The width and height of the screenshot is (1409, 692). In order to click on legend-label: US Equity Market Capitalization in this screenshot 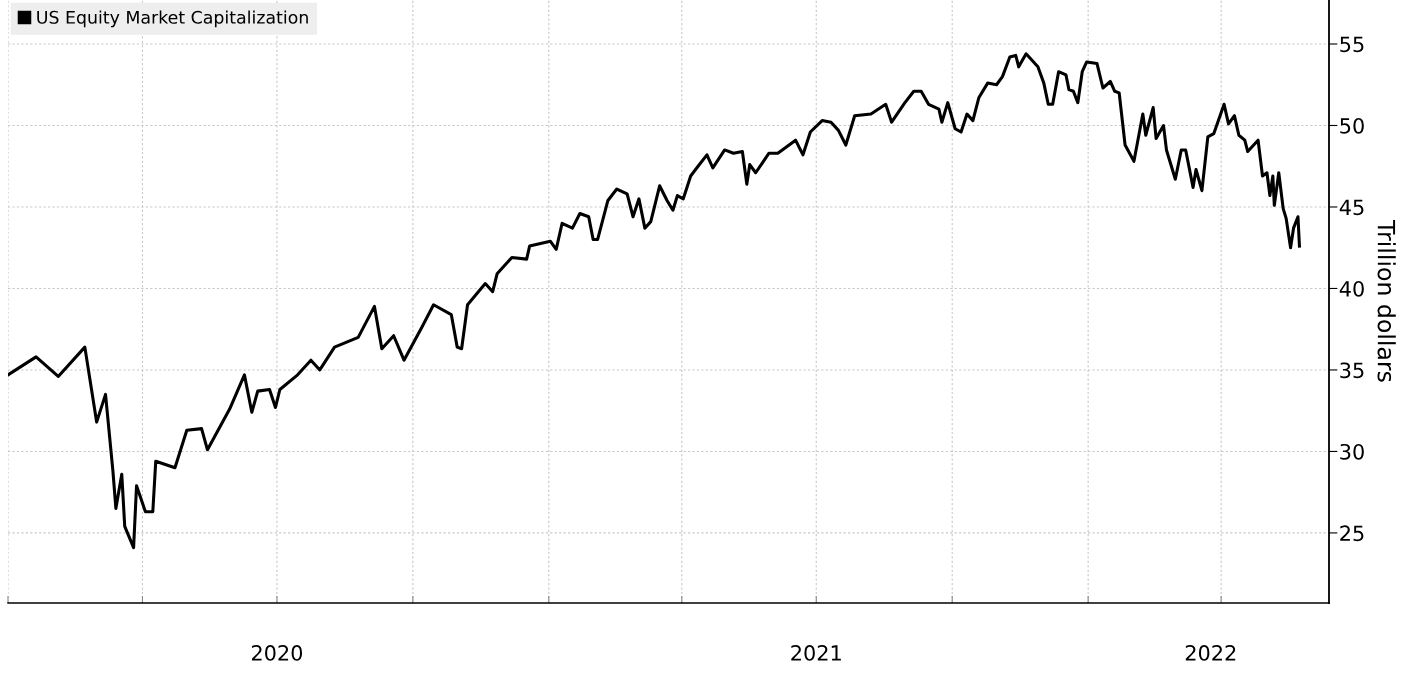, I will do `click(172, 19)`.